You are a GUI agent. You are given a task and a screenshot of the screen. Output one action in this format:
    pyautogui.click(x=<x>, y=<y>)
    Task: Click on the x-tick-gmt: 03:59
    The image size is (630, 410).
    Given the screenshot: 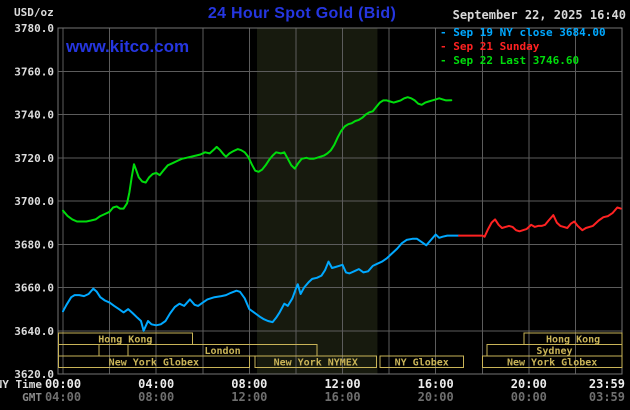 What is the action you would take?
    pyautogui.click(x=607, y=397)
    